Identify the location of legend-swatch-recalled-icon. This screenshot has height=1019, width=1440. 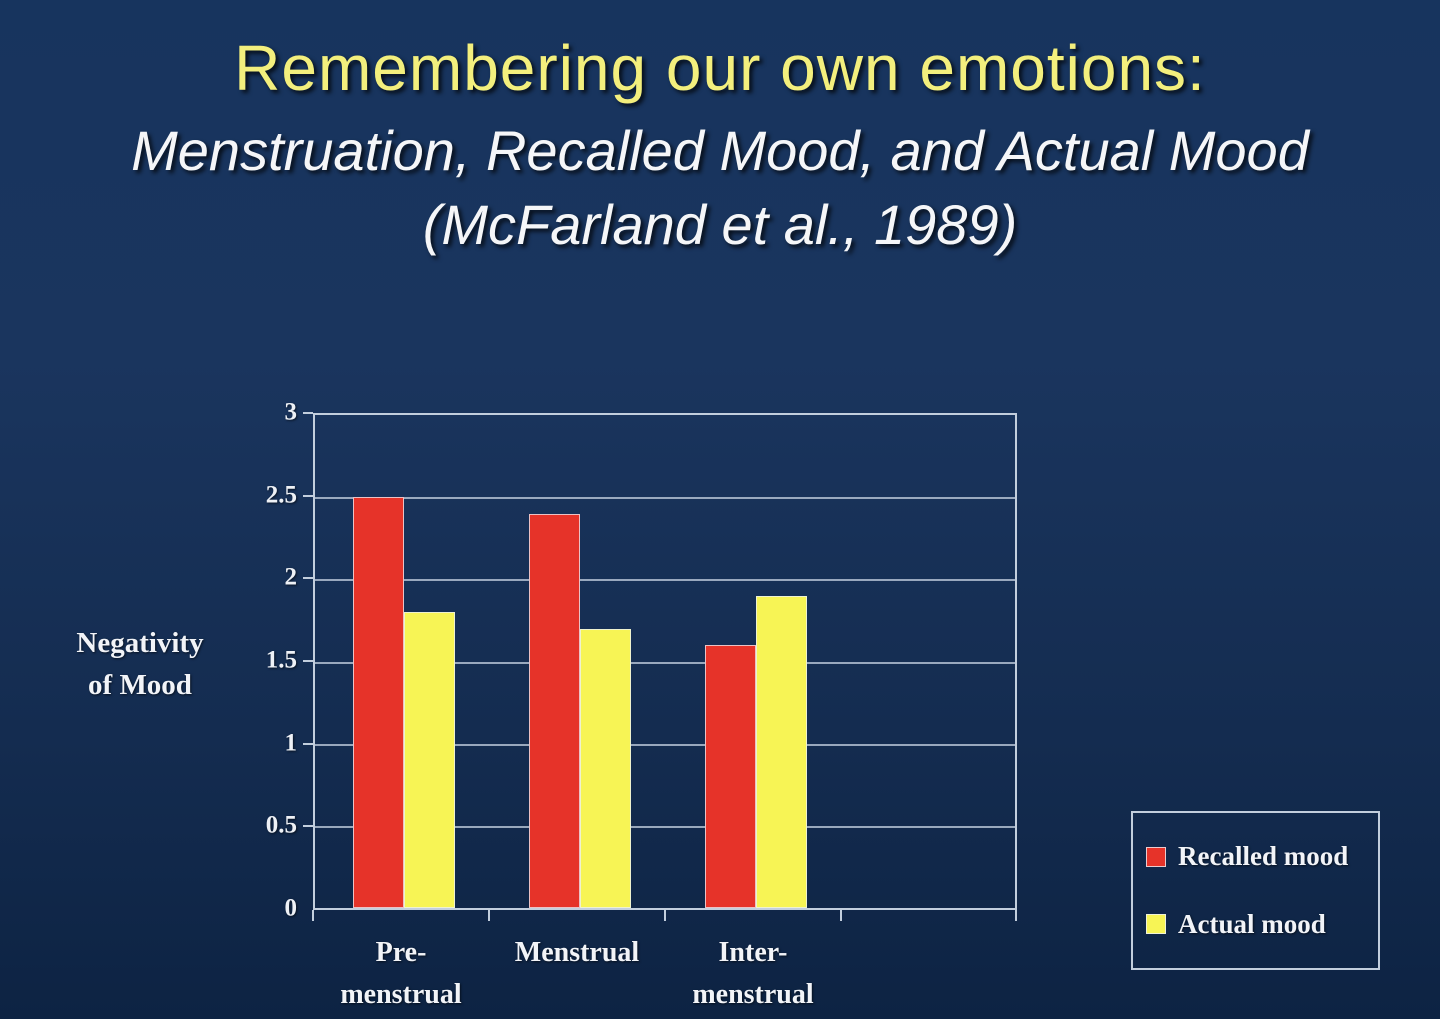
(1156, 856).